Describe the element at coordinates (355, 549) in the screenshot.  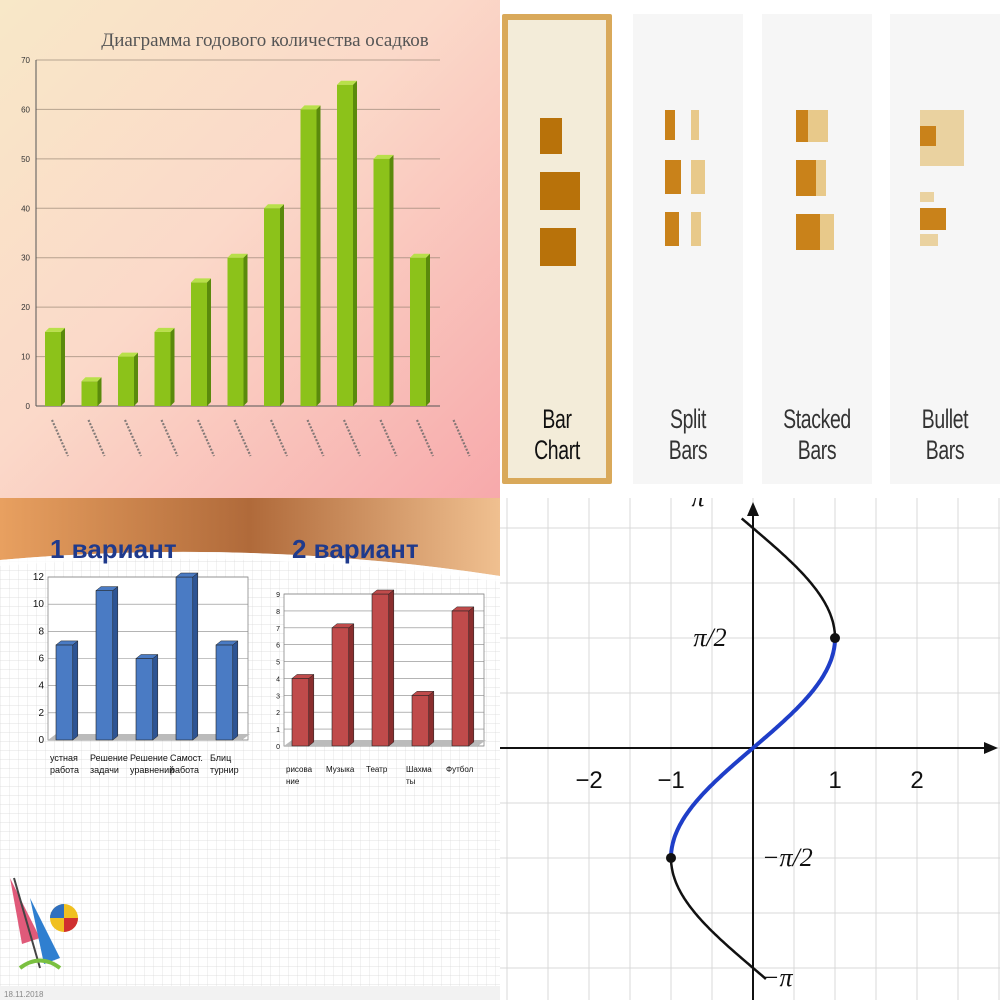
I see `variant-2-heading: 2 вариант` at that location.